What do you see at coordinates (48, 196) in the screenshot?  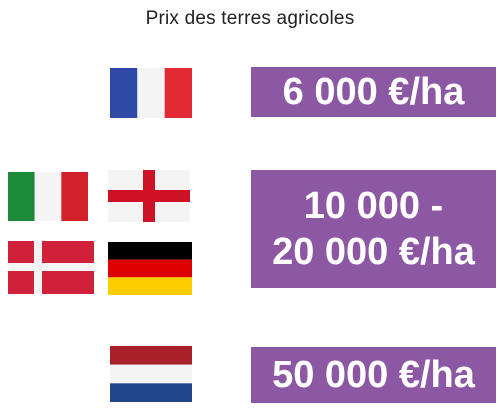 I see `italy-flag-icon` at bounding box center [48, 196].